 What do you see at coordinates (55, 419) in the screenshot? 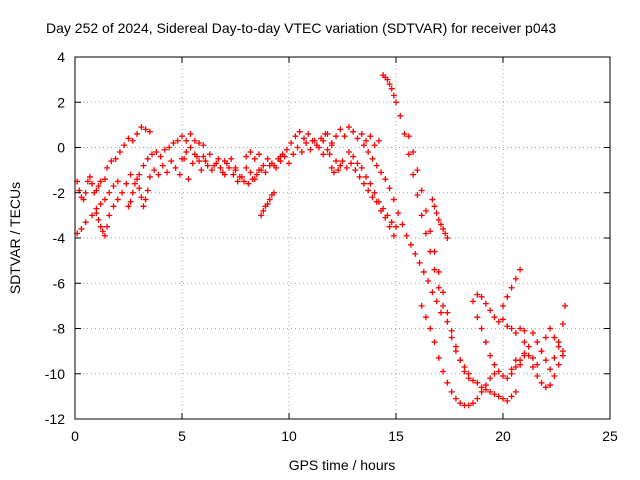
I see `y-tick-label: -12` at bounding box center [55, 419].